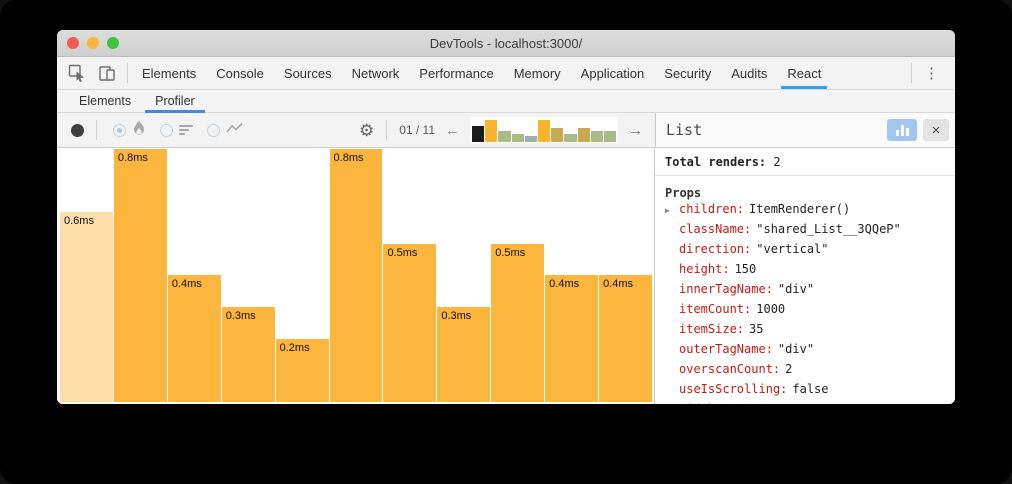 This screenshot has width=1012, height=484. Describe the element at coordinates (456, 73) in the screenshot. I see `tab-performance: Performance` at that location.